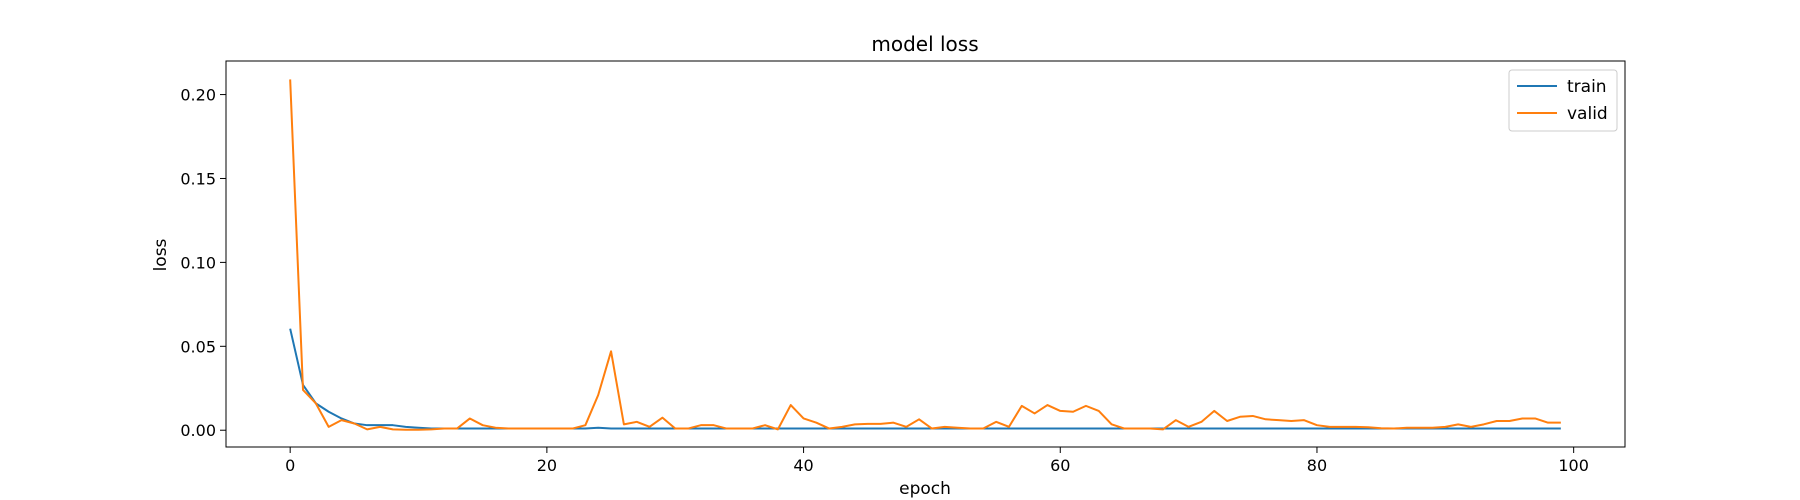  I want to click on chart-title: model loss, so click(924, 44).